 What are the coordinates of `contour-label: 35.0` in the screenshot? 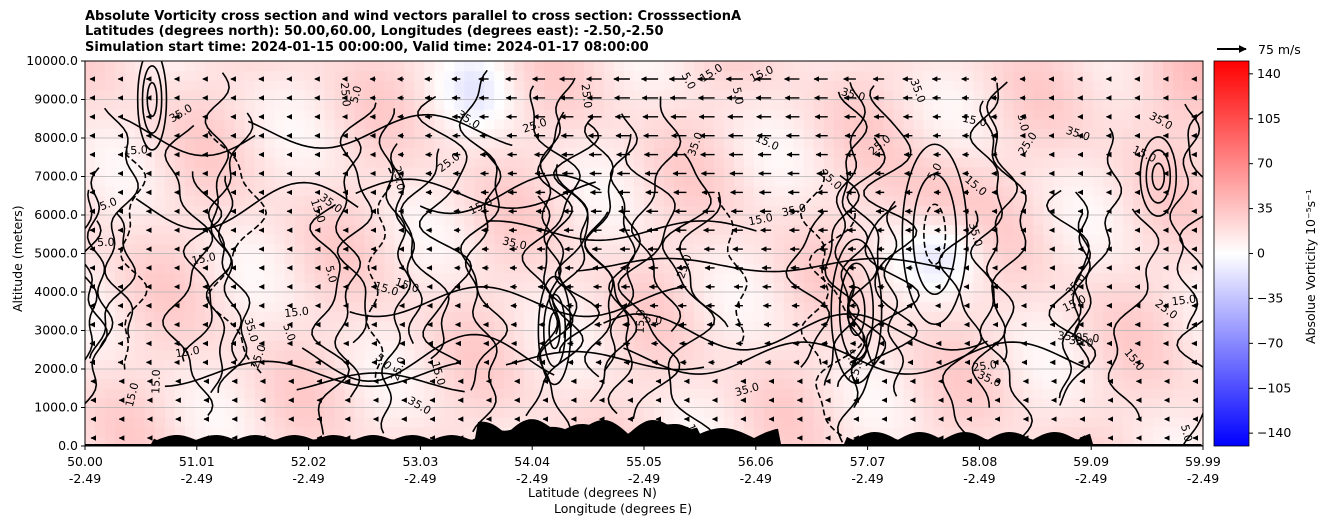 It's located at (251, 329).